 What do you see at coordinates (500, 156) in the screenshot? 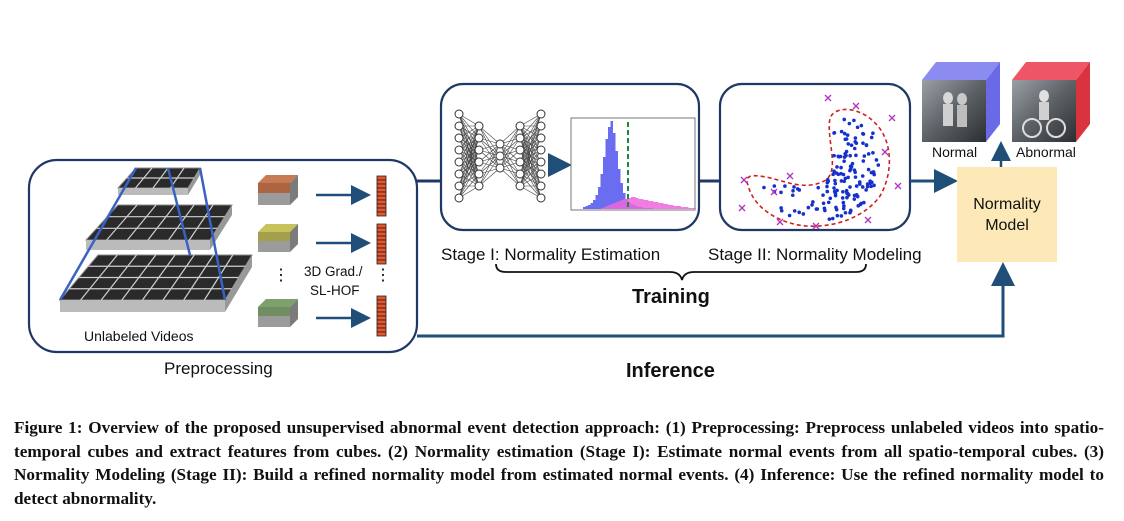
I see `autoencoder-network` at bounding box center [500, 156].